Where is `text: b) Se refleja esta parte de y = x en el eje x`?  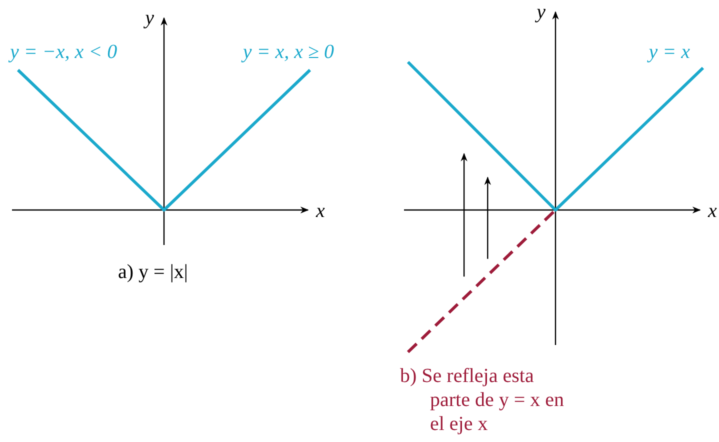 text: b) Se refleja esta parte de y = x en el eje x is located at coordinates (482, 400).